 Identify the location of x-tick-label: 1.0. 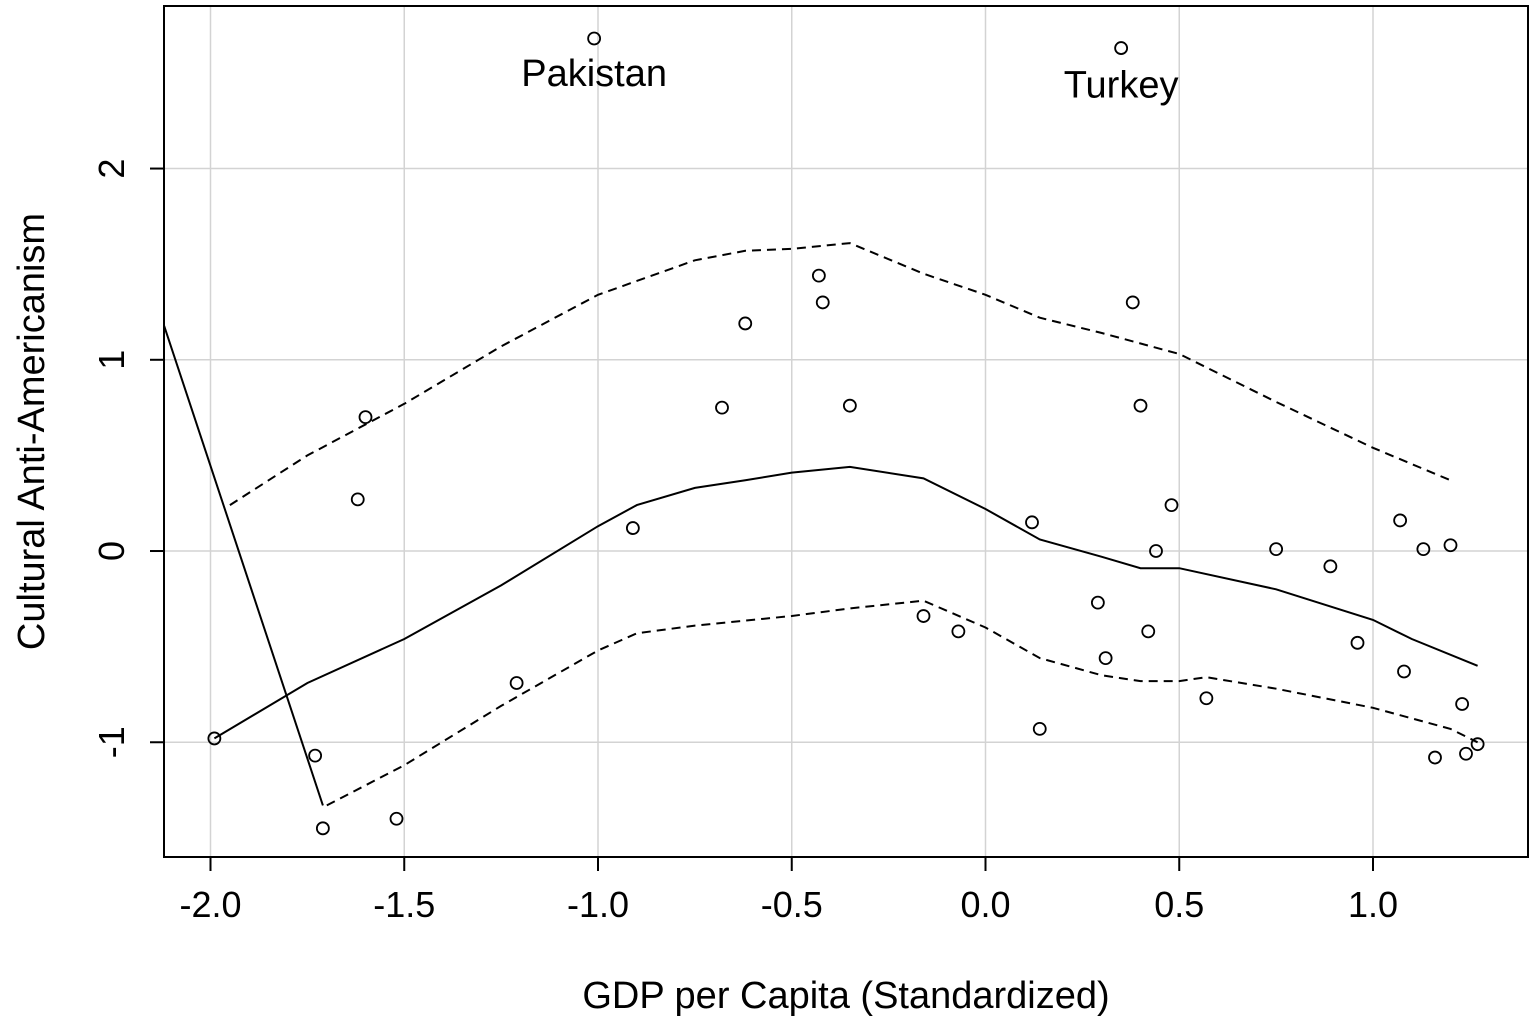
(1373, 904).